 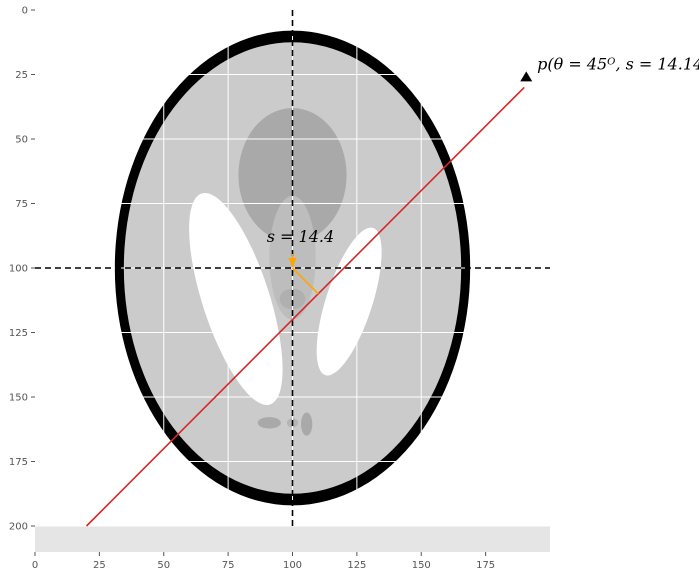 I want to click on y-tick-label: 0, so click(x=25, y=11).